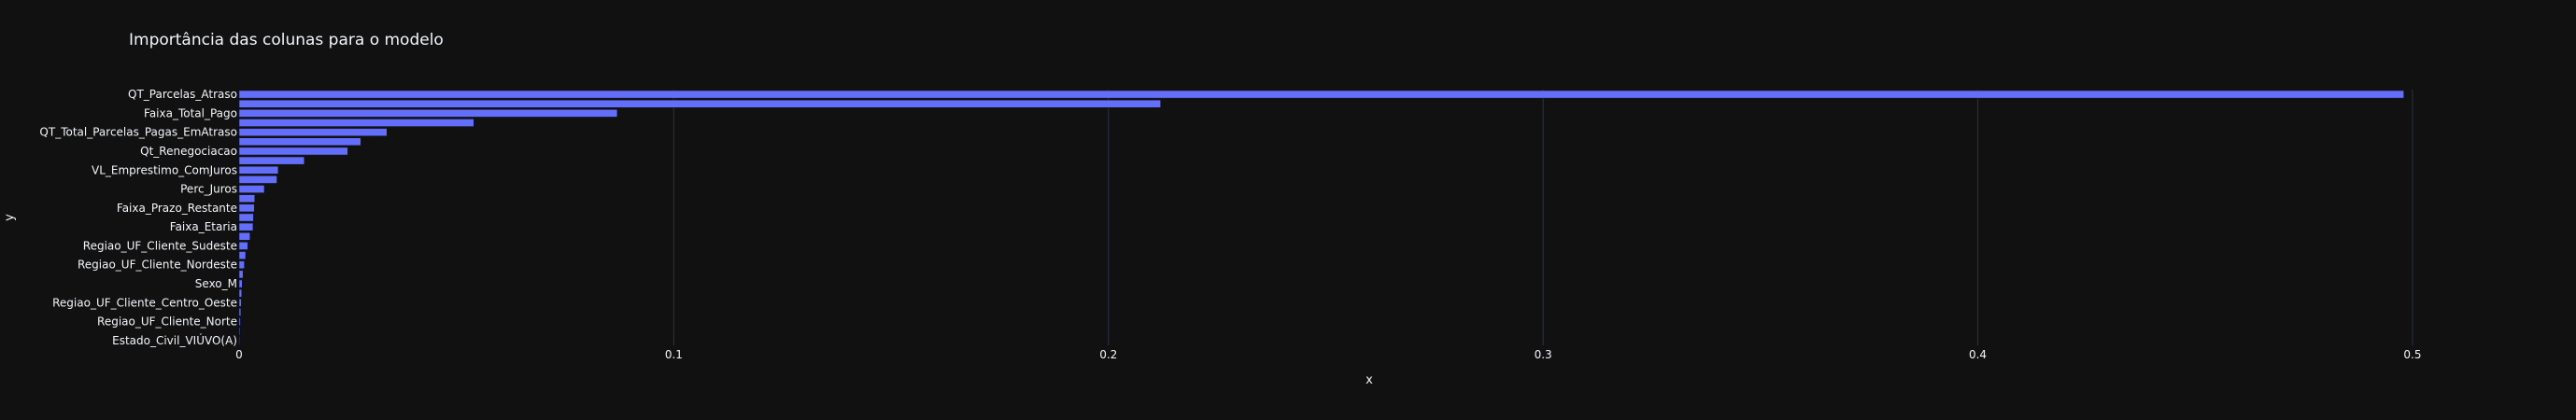  I want to click on x-axis-title: x, so click(1369, 380).